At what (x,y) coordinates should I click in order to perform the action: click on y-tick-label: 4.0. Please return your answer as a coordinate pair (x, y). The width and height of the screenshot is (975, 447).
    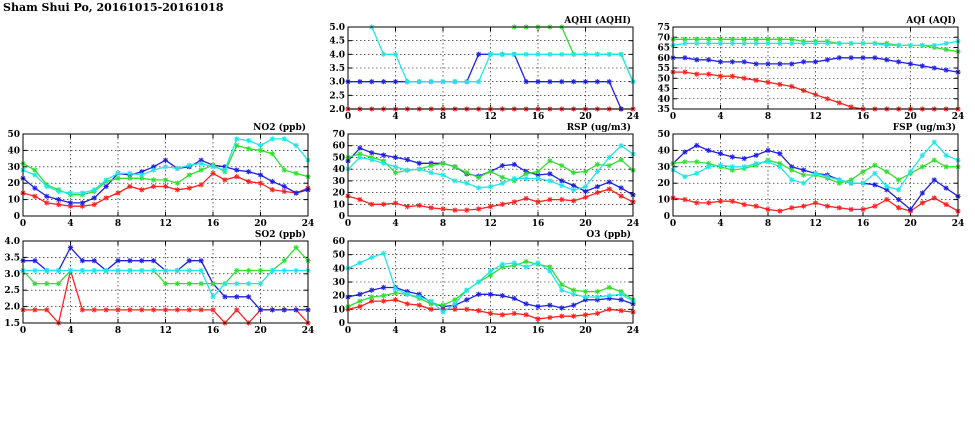
    Looking at the image, I should click on (12, 242).